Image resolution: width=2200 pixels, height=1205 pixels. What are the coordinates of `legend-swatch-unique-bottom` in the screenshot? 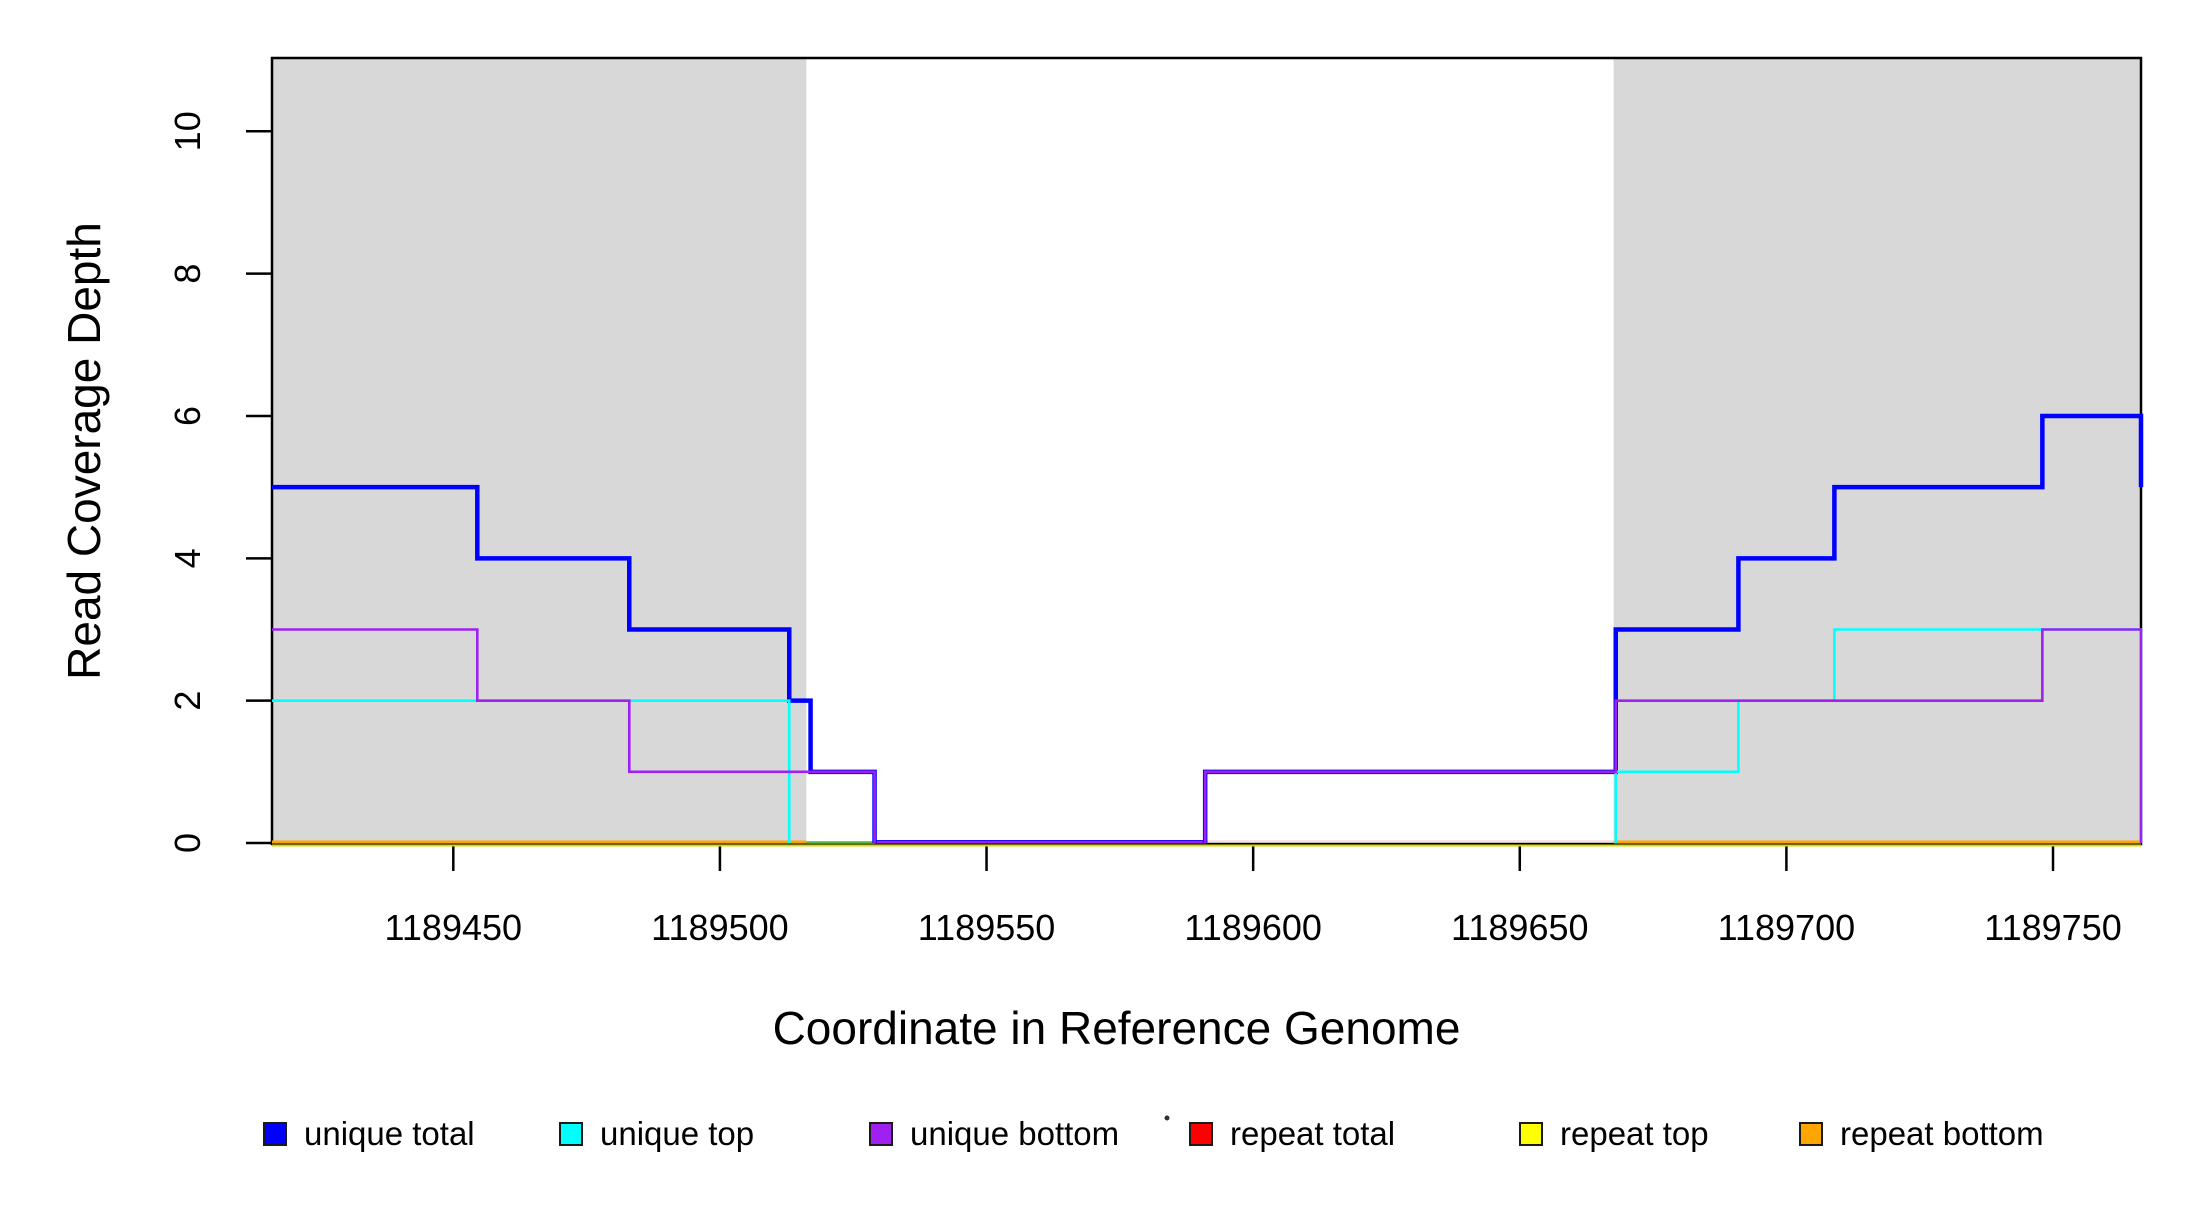 It's located at (881, 1134).